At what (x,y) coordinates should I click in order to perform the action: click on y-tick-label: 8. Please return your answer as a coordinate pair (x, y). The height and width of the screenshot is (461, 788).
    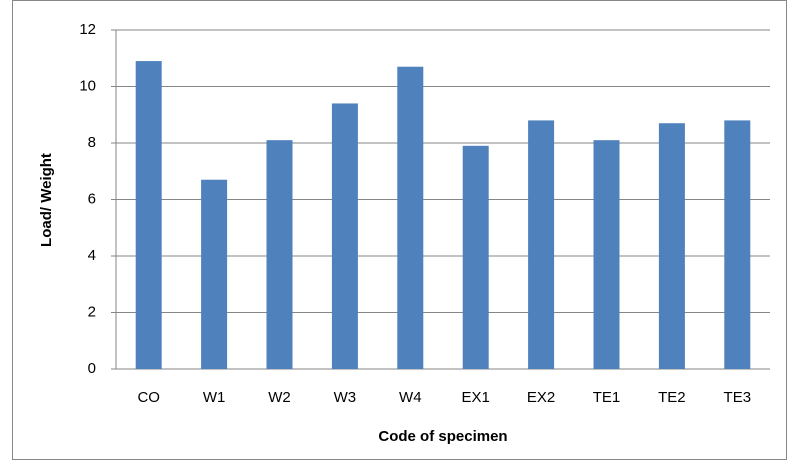
    Looking at the image, I should click on (92, 142).